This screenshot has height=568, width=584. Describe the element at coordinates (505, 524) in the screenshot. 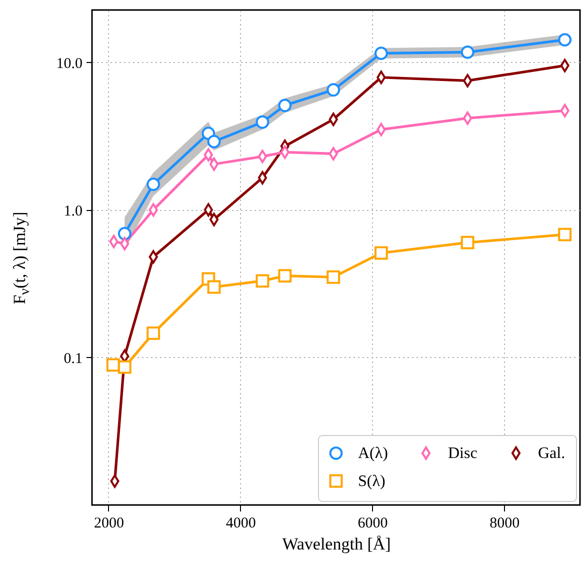

I see `x-tick-label: 8000` at that location.